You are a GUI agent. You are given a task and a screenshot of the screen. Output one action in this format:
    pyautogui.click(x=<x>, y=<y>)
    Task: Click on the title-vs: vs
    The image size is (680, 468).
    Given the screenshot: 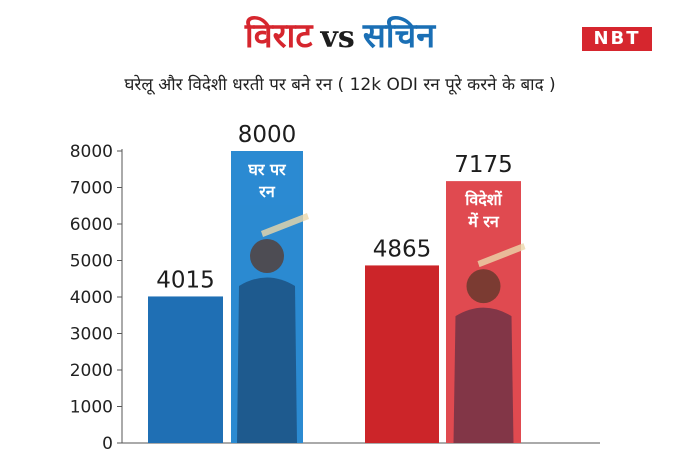 What is the action you would take?
    pyautogui.click(x=337, y=37)
    